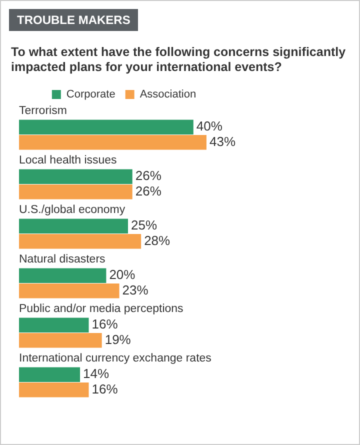 The height and width of the screenshot is (445, 360). I want to click on legend-label: Corporate, so click(91, 94).